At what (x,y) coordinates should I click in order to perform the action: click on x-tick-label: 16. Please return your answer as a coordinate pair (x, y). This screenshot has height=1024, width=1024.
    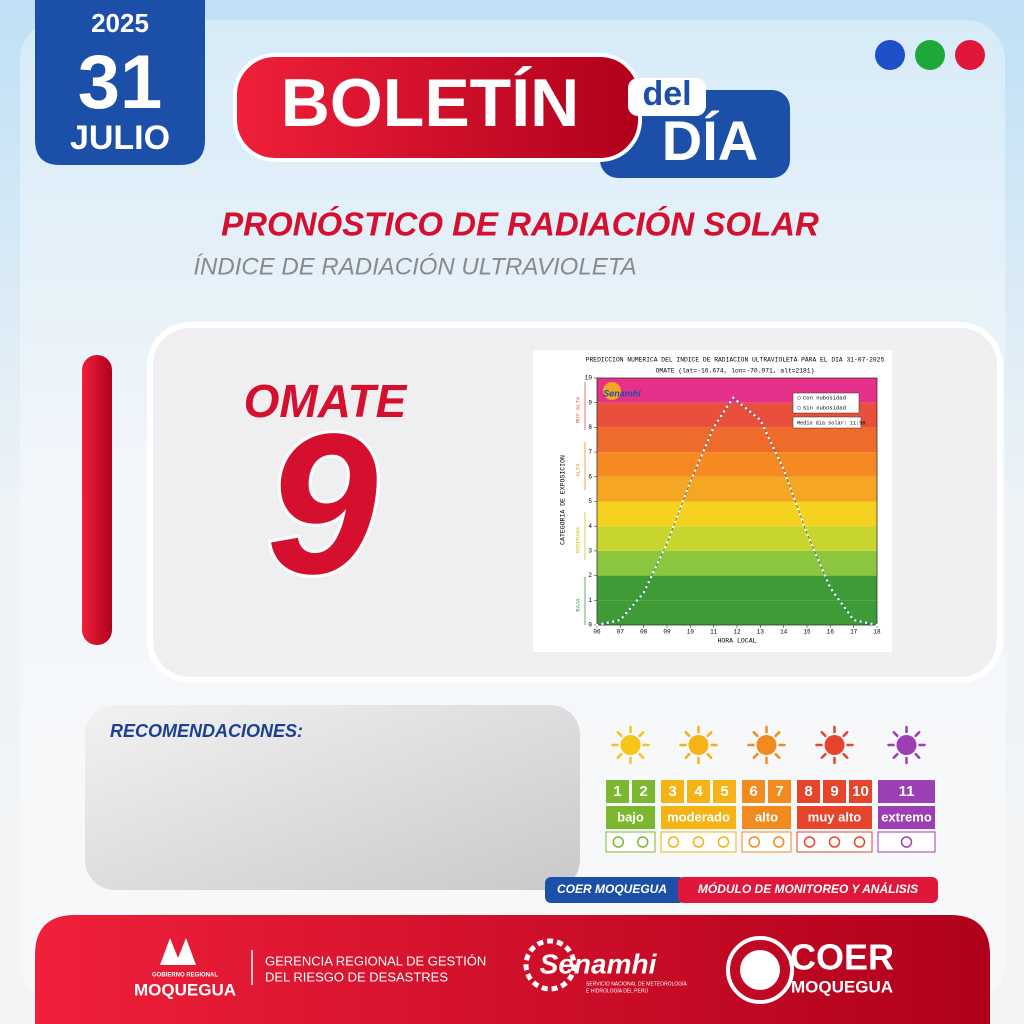
    Looking at the image, I should click on (831, 632).